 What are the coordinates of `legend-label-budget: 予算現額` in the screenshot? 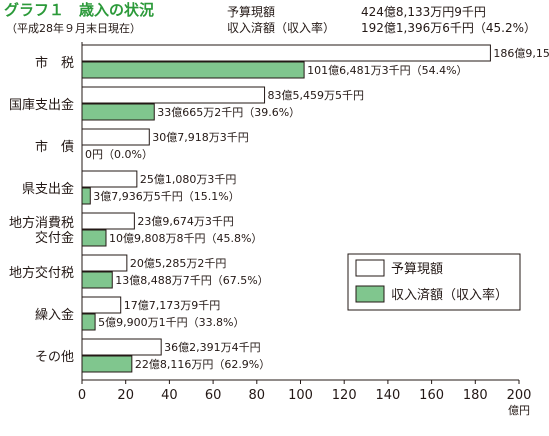 It's located at (417, 269).